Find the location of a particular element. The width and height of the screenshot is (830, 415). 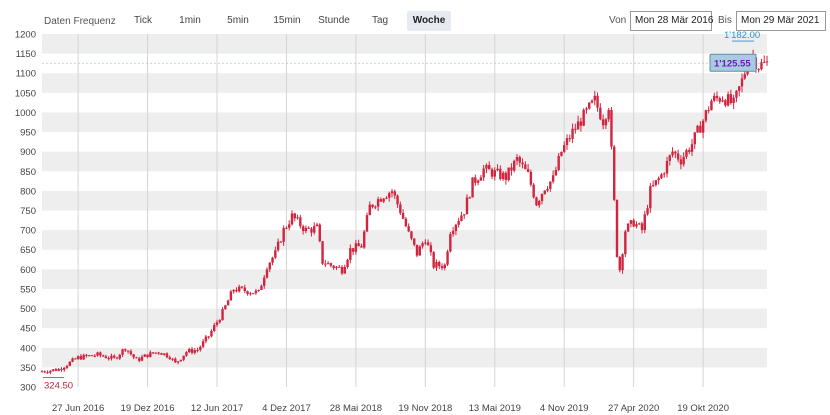

y-tick-label: 350 is located at coordinates (28, 368).